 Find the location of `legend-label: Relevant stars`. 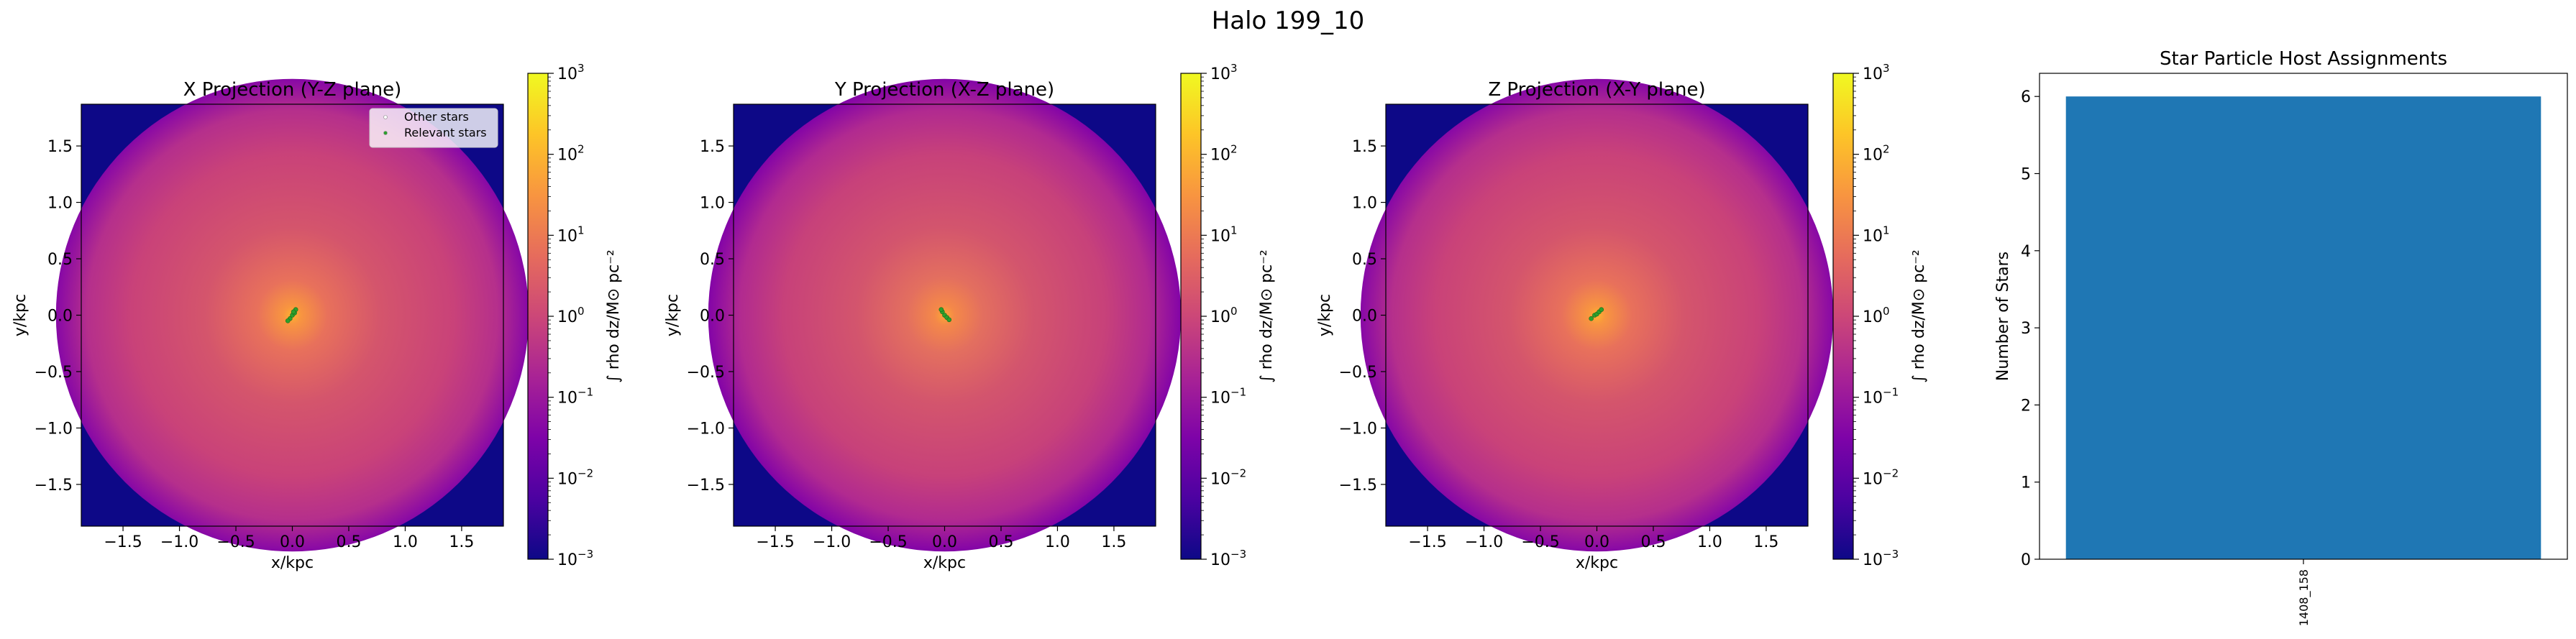

legend-label: Relevant stars is located at coordinates (446, 132).